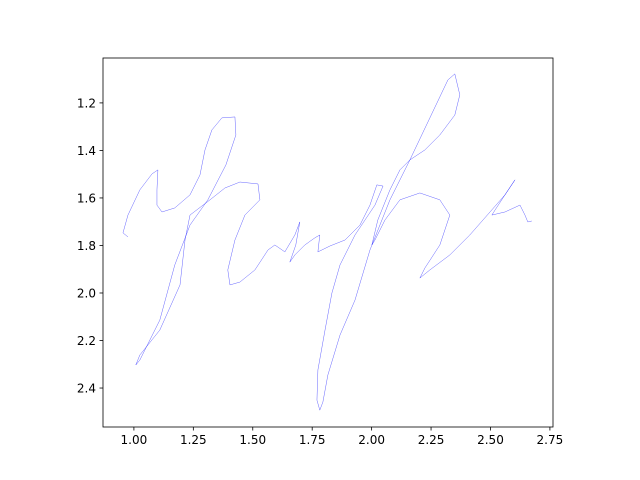 The image size is (640, 480). What do you see at coordinates (86, 151) in the screenshot?
I see `y-tick-label: 1.4` at bounding box center [86, 151].